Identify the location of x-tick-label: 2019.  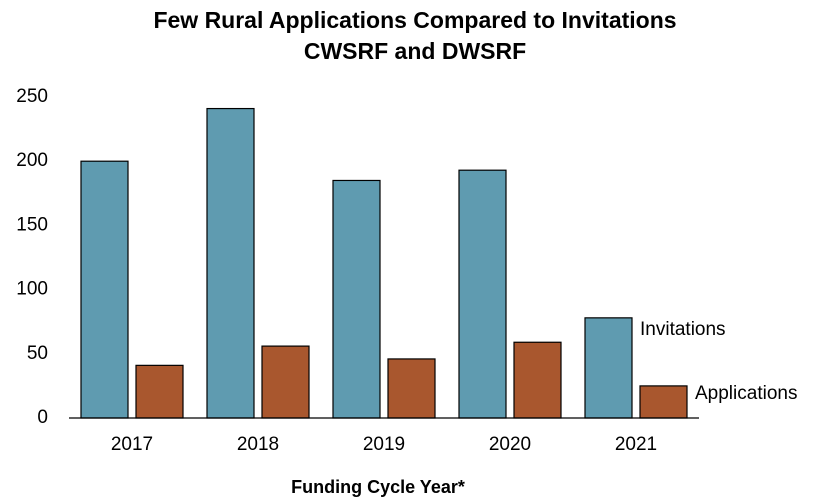
(384, 444).